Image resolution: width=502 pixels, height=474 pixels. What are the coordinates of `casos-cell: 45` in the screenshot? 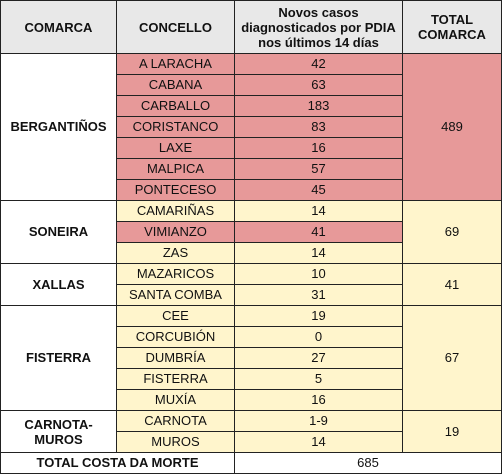 It's located at (318, 190).